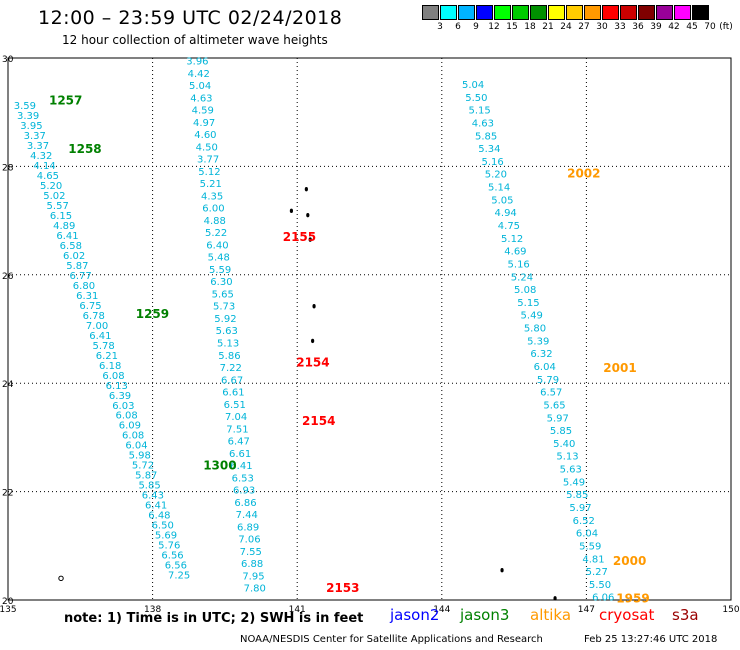 This screenshot has width=740, height=650. Describe the element at coordinates (299, 237) in the screenshot. I see `pass-time-label: 2155` at that location.